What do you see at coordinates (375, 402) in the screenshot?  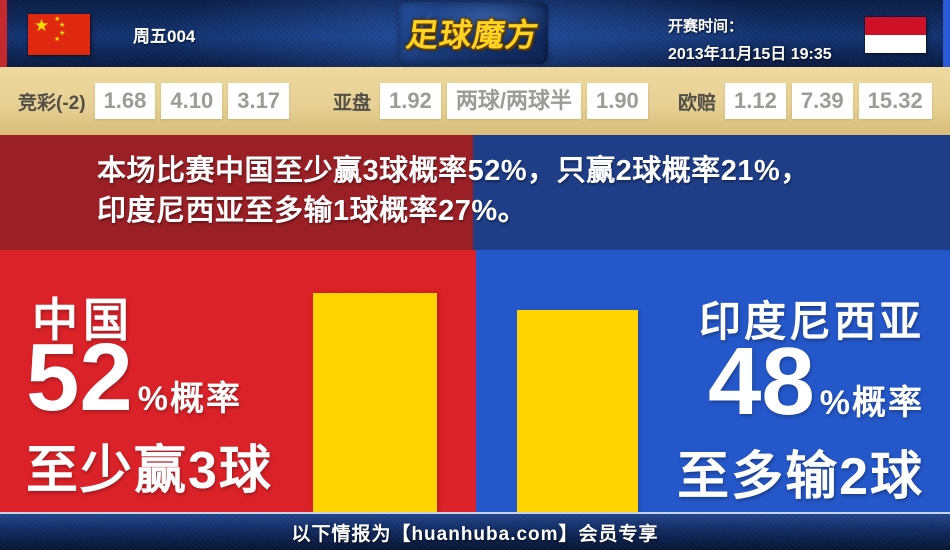 I see `china-probability-bar` at bounding box center [375, 402].